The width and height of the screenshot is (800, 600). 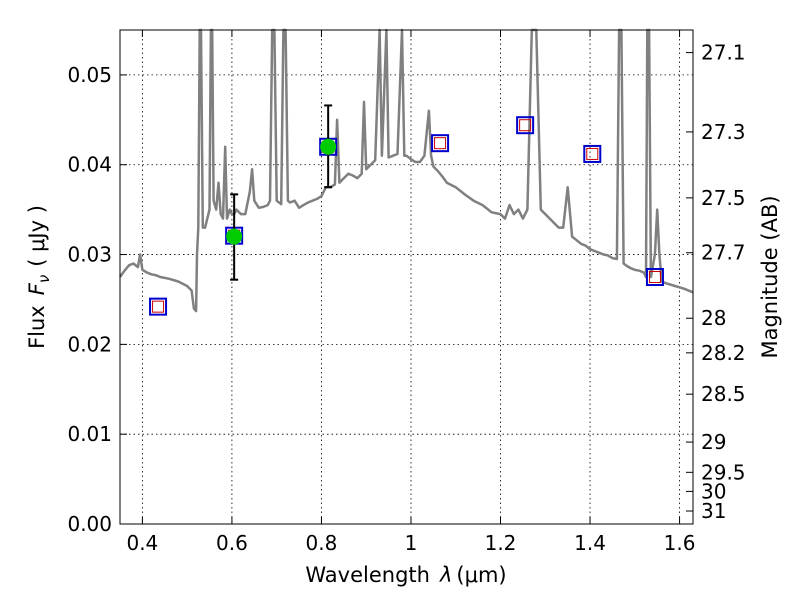 What do you see at coordinates (89, 344) in the screenshot?
I see `y-tick-label: 0.02` at bounding box center [89, 344].